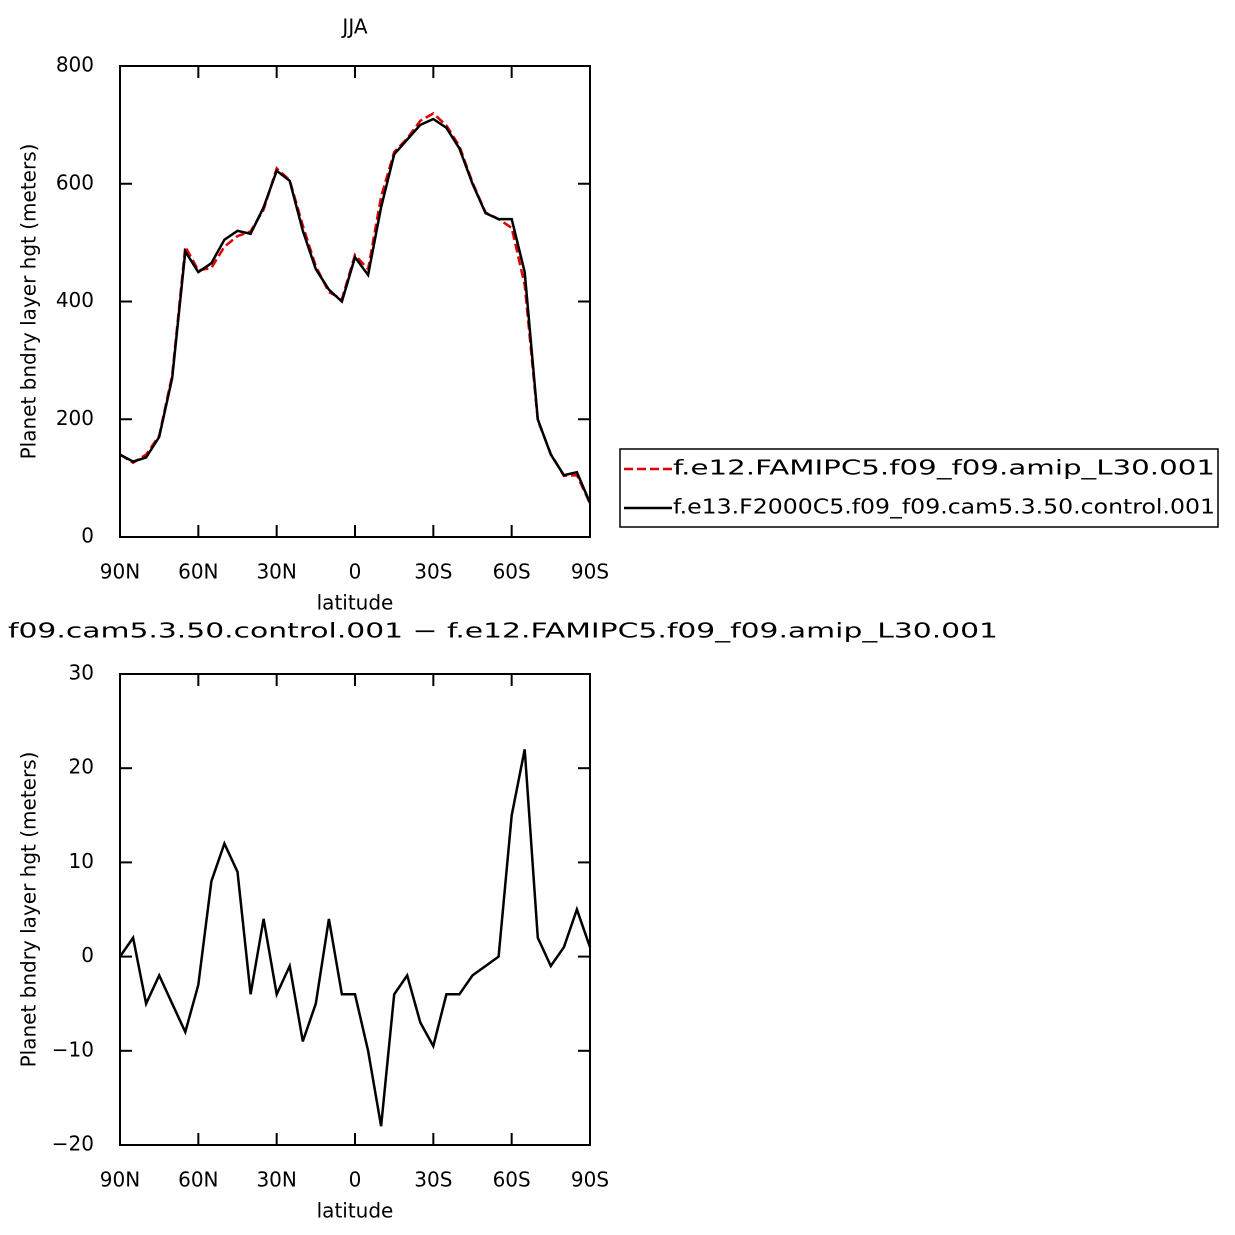 Image resolution: width=1235 pixels, height=1235 pixels. I want to click on chart-title: JJA, so click(353, 27).